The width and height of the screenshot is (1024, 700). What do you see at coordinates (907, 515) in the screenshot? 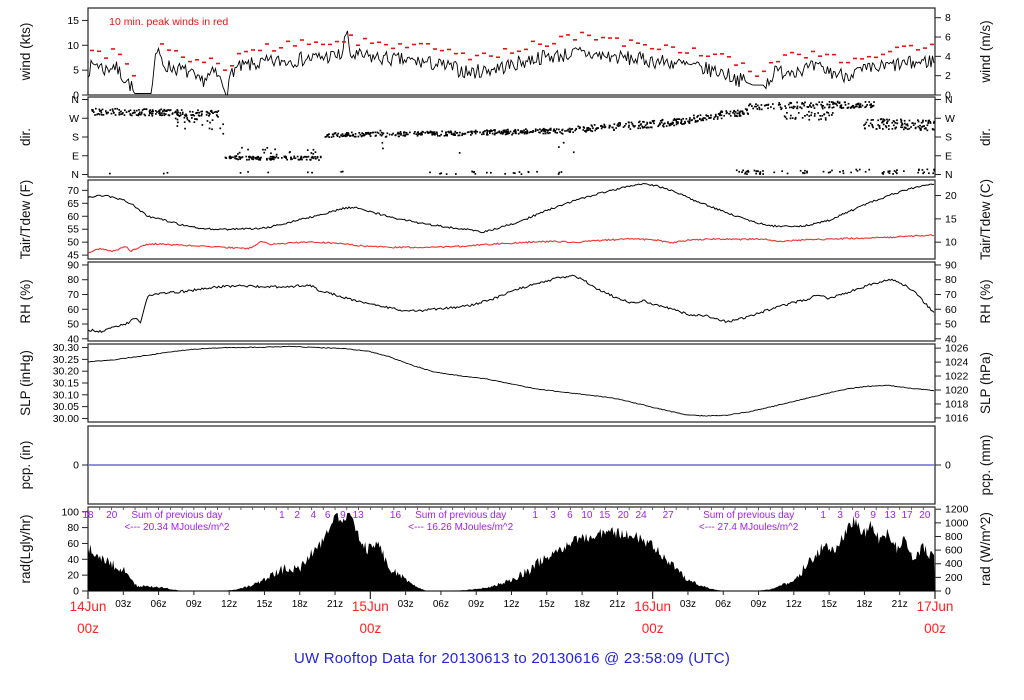
I see `rad-cumulative-value: 17` at bounding box center [907, 515].